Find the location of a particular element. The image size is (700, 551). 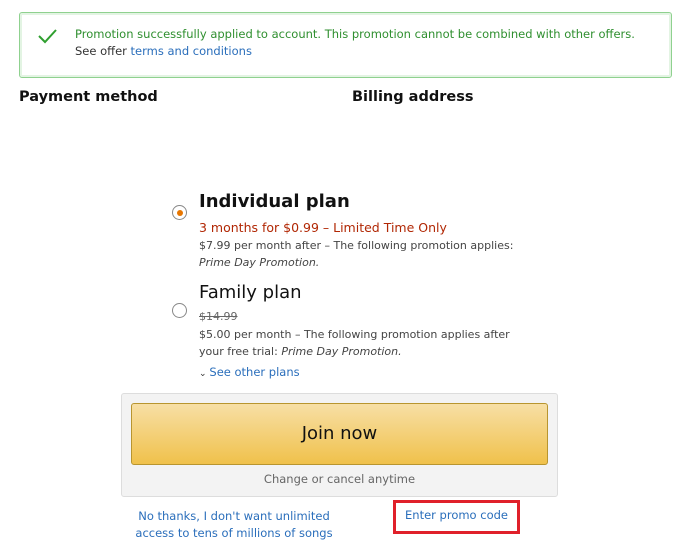

family-plan-title: Family plan is located at coordinates (250, 292).